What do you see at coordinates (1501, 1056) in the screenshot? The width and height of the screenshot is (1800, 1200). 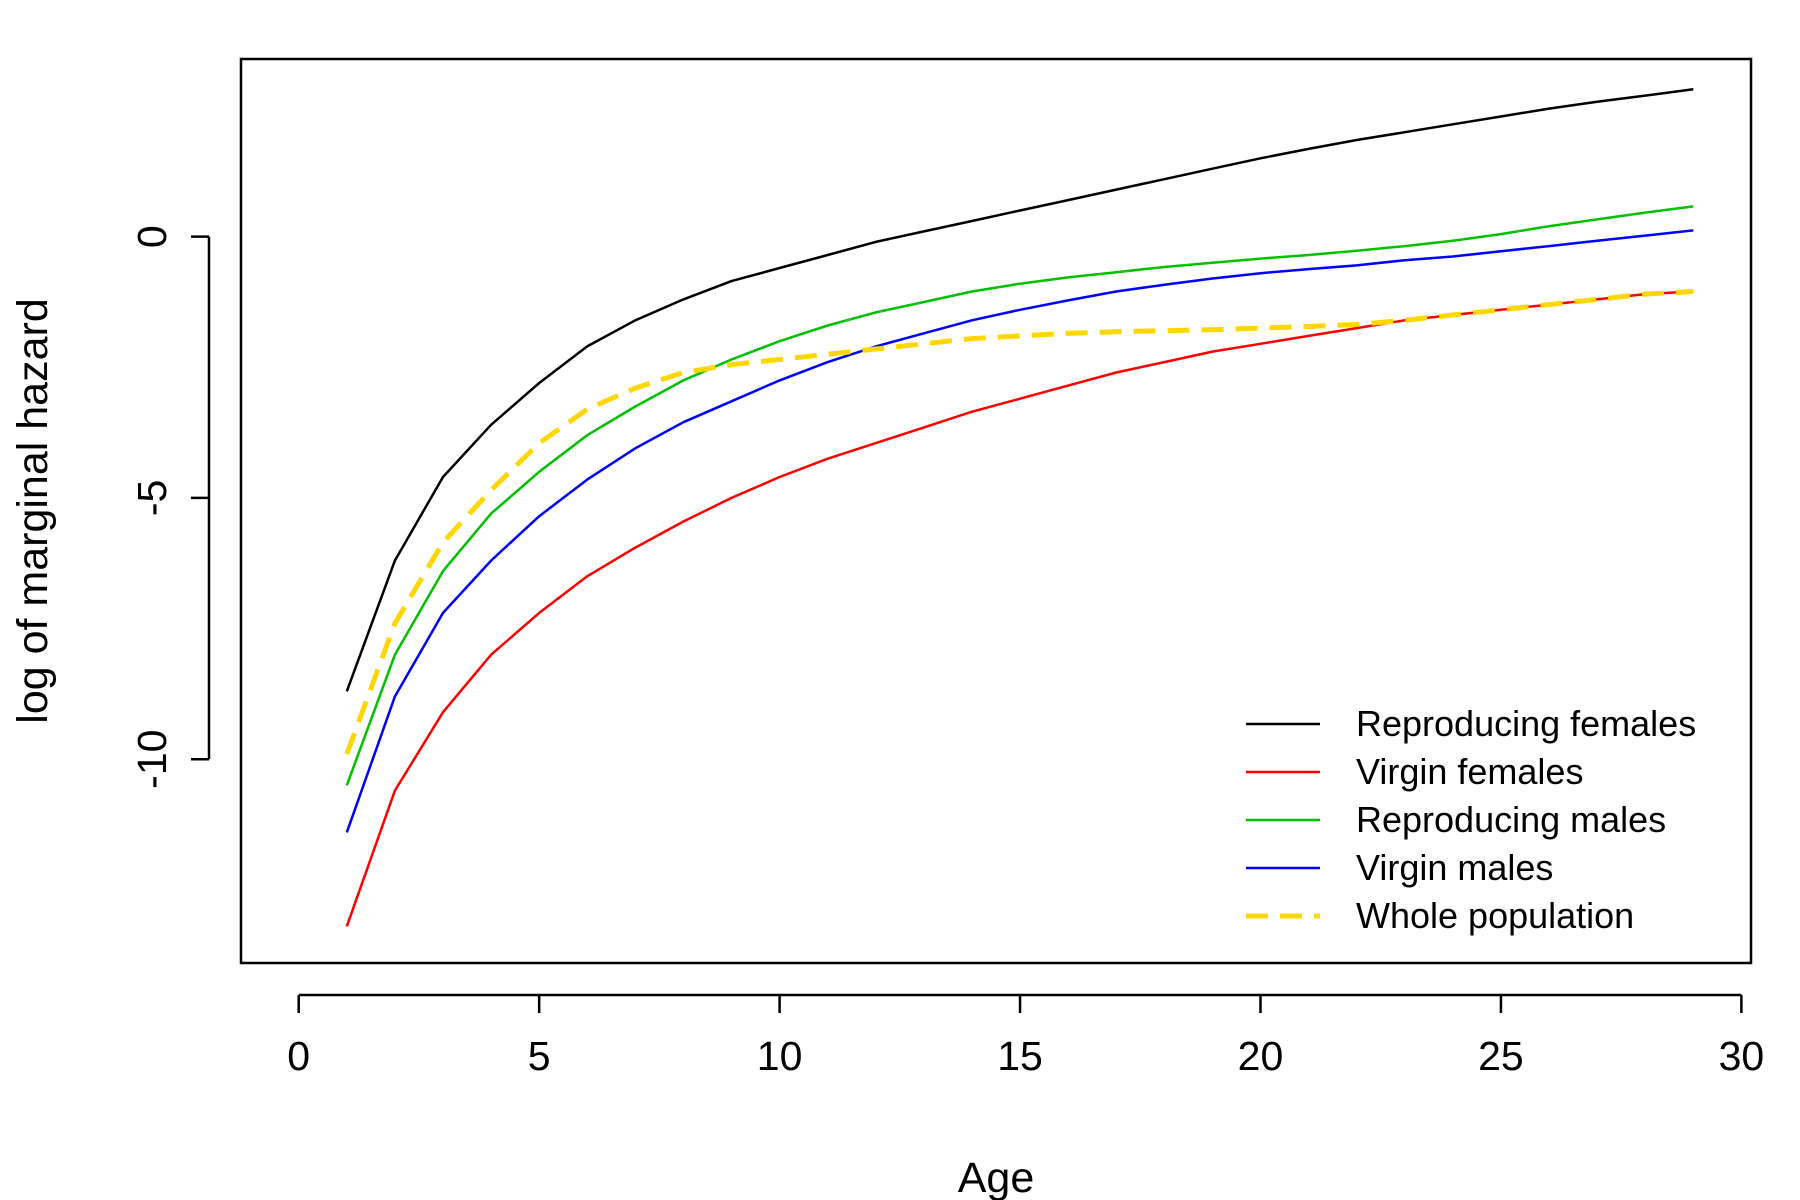 I see `x-tick-label: 25` at bounding box center [1501, 1056].